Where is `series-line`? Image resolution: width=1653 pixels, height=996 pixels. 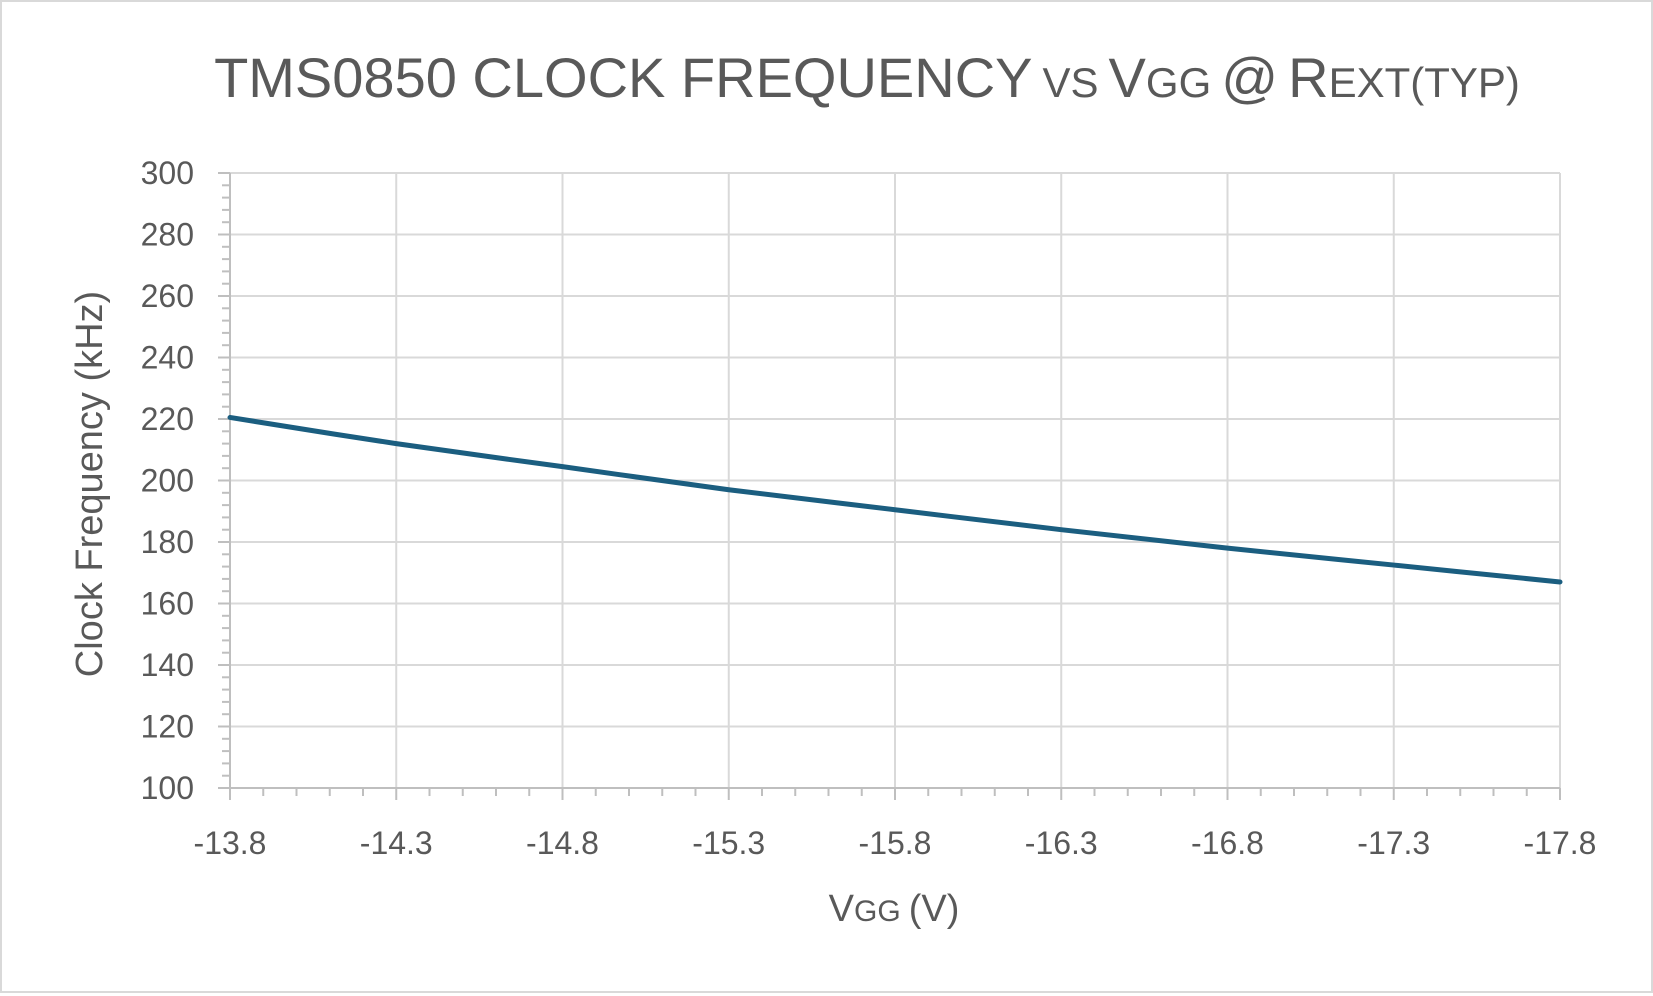 series-line is located at coordinates (895, 499).